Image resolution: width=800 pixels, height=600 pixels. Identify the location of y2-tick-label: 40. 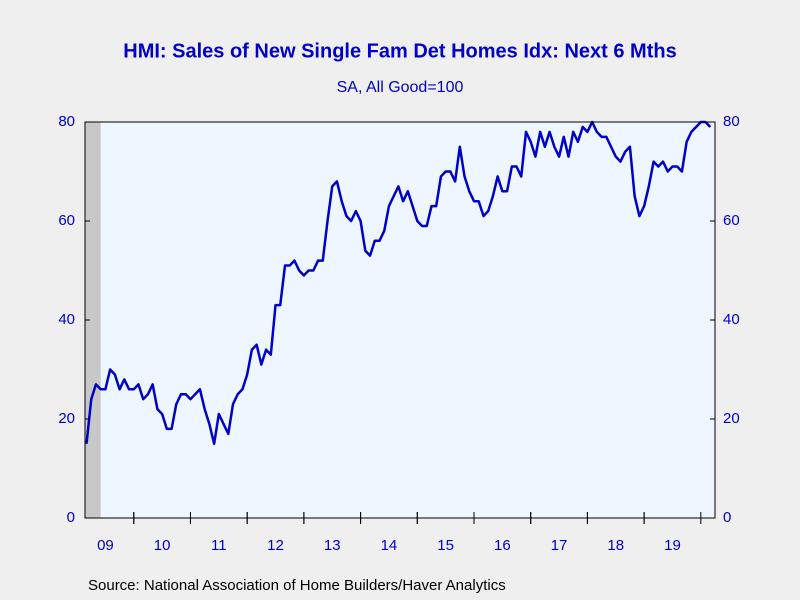
(731, 319).